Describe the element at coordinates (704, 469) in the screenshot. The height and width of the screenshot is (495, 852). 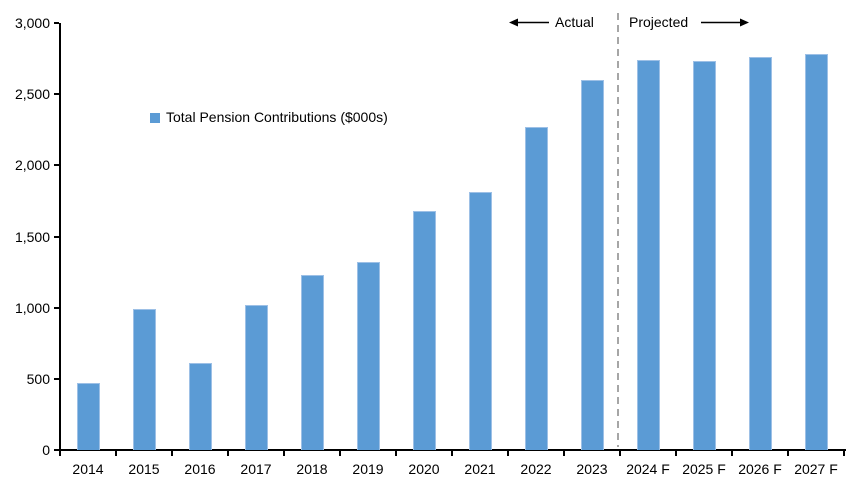
I see `x-tick-label: 2025 F` at that location.